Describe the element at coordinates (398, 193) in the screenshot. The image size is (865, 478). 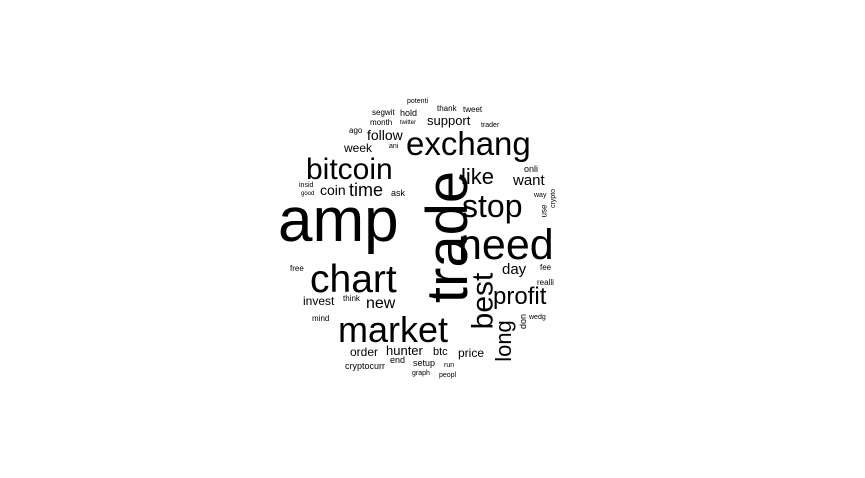
I see `word-ask: ask` at that location.